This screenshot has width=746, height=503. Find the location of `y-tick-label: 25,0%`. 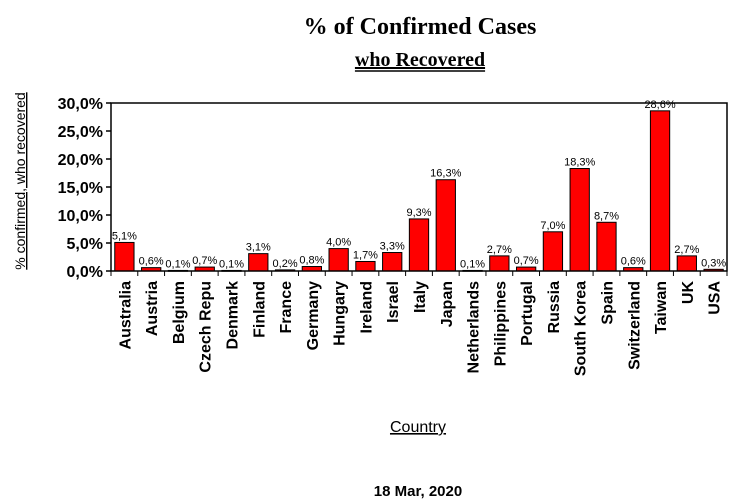

y-tick-label: 25,0% is located at coordinates (80, 132).